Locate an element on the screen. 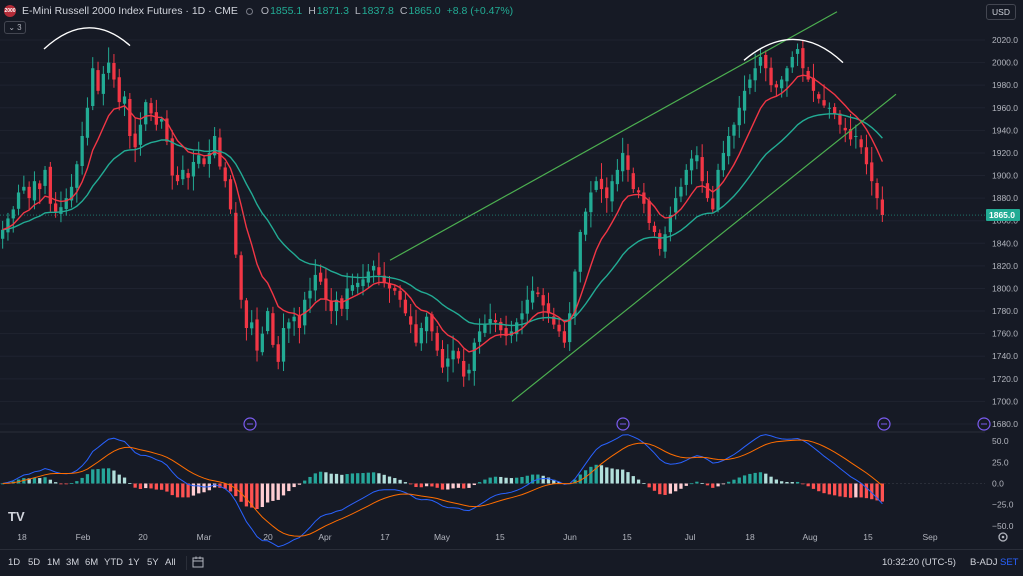 The width and height of the screenshot is (1023, 576). range-ytd: YTD is located at coordinates (113, 562).